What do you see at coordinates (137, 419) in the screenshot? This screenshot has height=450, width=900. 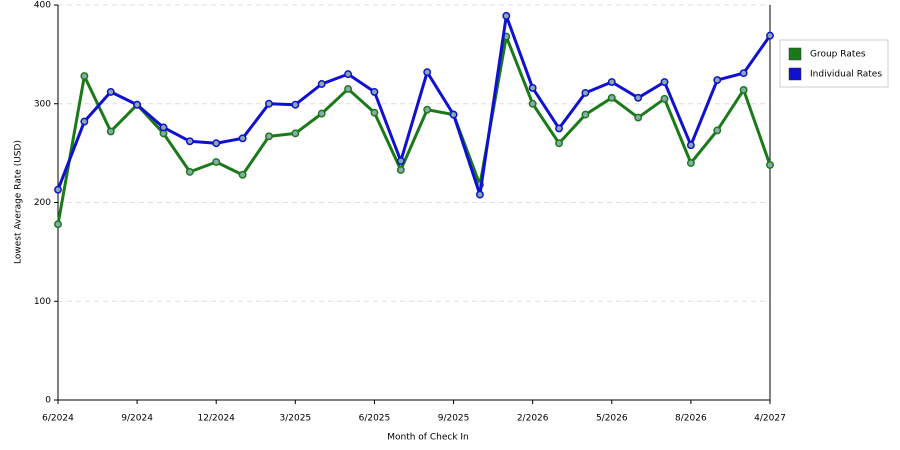 I see `x-tick-label: 9/2024` at bounding box center [137, 419].